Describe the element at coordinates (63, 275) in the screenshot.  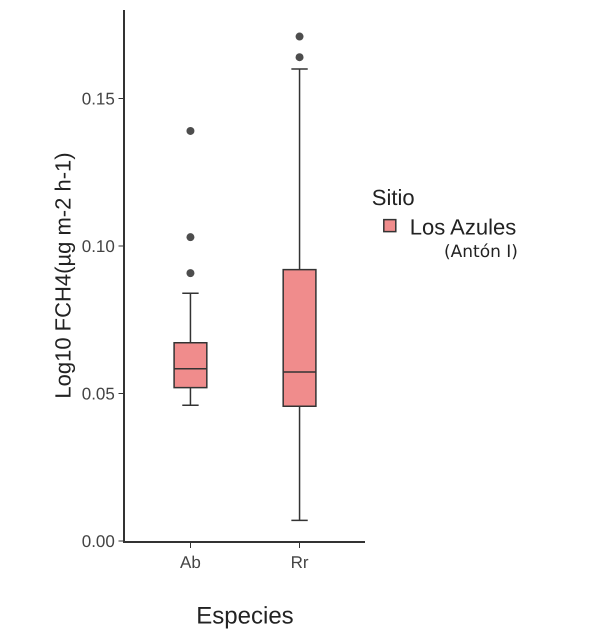
I see `y-axis-title: Log10 FCH4(µg m-2 h-1)` at that location.